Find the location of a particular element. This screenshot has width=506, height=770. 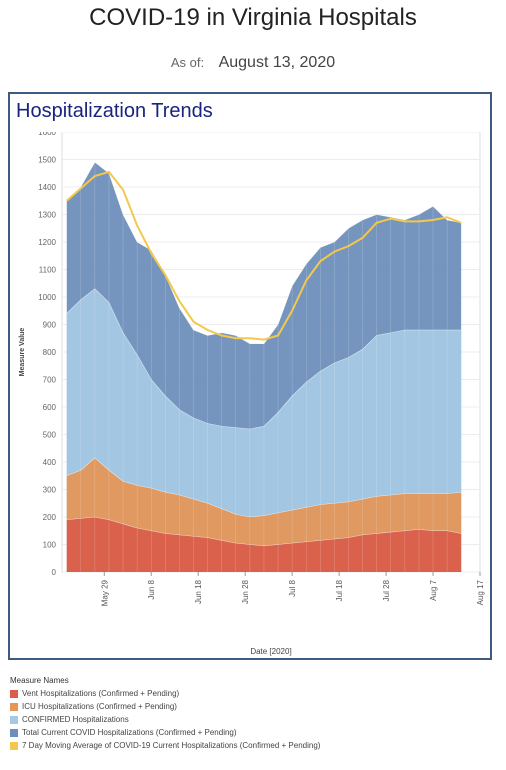

y-tick-label: 1300 is located at coordinates (47, 215).